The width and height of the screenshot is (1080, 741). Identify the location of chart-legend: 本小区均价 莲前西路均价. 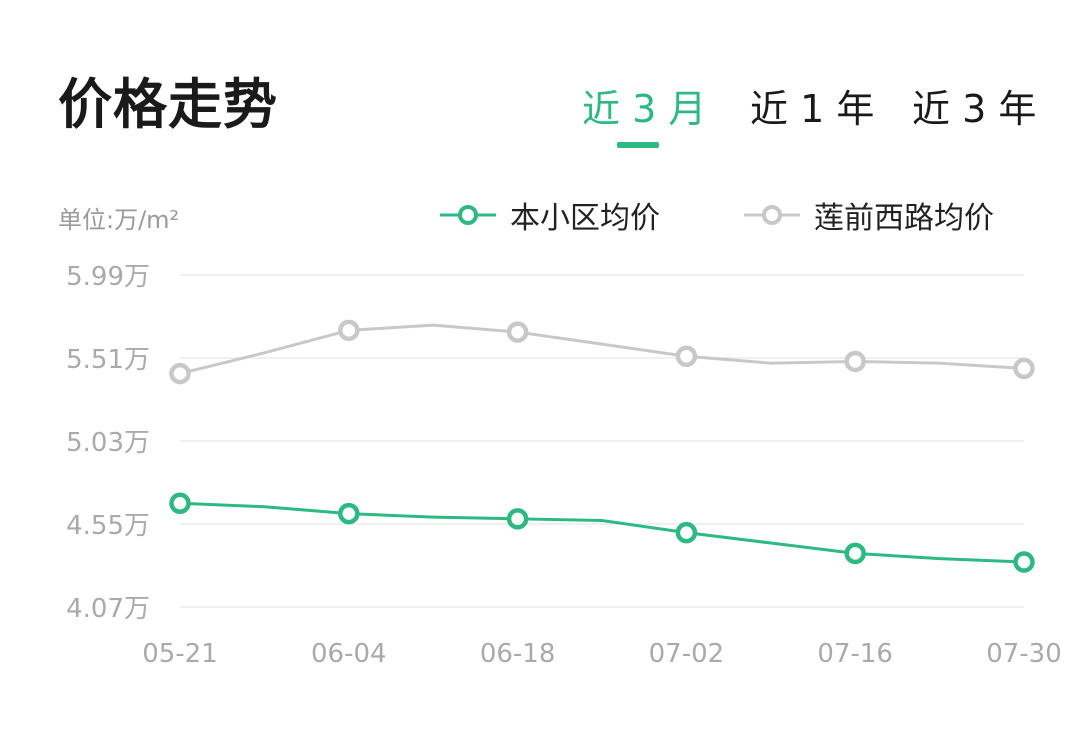
(540, 215).